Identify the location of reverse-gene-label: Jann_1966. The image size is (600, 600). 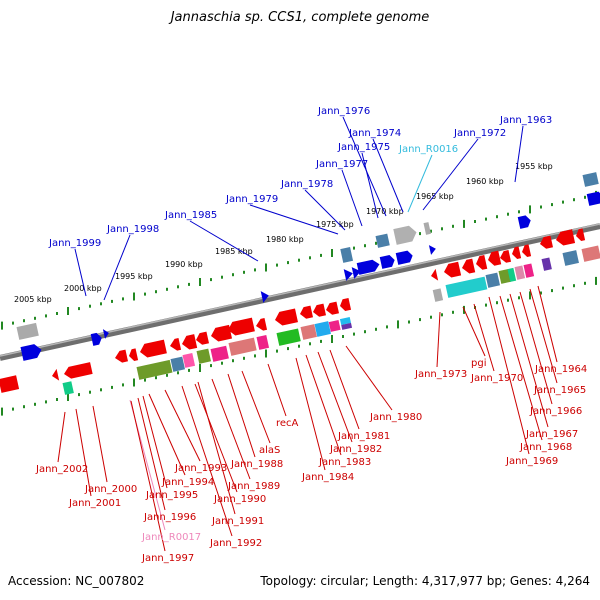
(555, 411).